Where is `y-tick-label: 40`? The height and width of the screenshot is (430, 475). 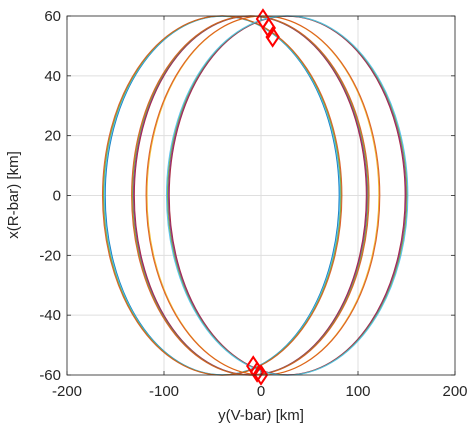 y-tick-label: 40 is located at coordinates (52, 76).